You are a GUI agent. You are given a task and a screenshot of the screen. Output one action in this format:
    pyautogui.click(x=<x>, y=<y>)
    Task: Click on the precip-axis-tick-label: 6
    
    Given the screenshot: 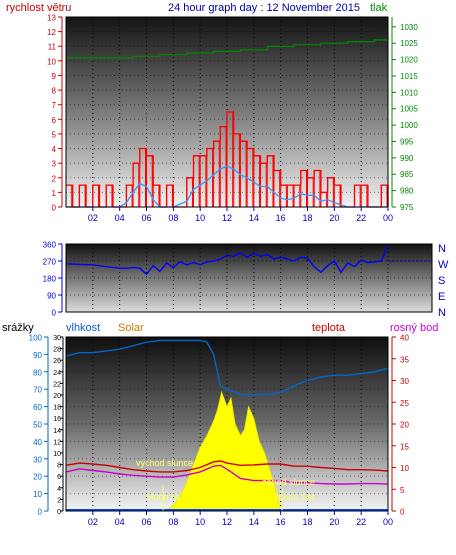 What is the action you would take?
    pyautogui.click(x=59, y=477)
    